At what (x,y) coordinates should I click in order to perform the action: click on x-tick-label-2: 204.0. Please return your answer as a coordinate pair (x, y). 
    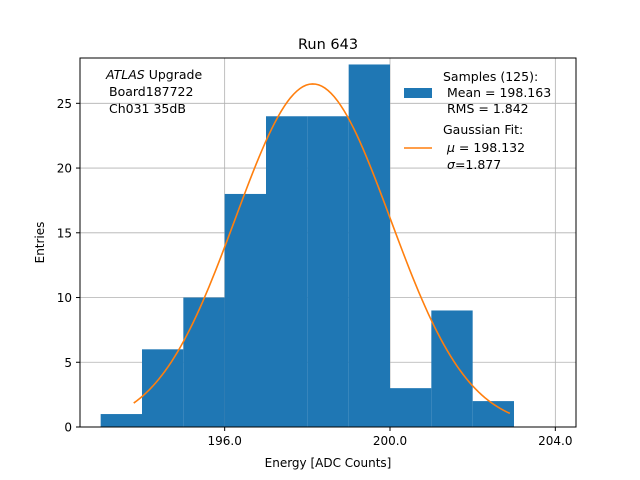
    Looking at the image, I should click on (555, 441).